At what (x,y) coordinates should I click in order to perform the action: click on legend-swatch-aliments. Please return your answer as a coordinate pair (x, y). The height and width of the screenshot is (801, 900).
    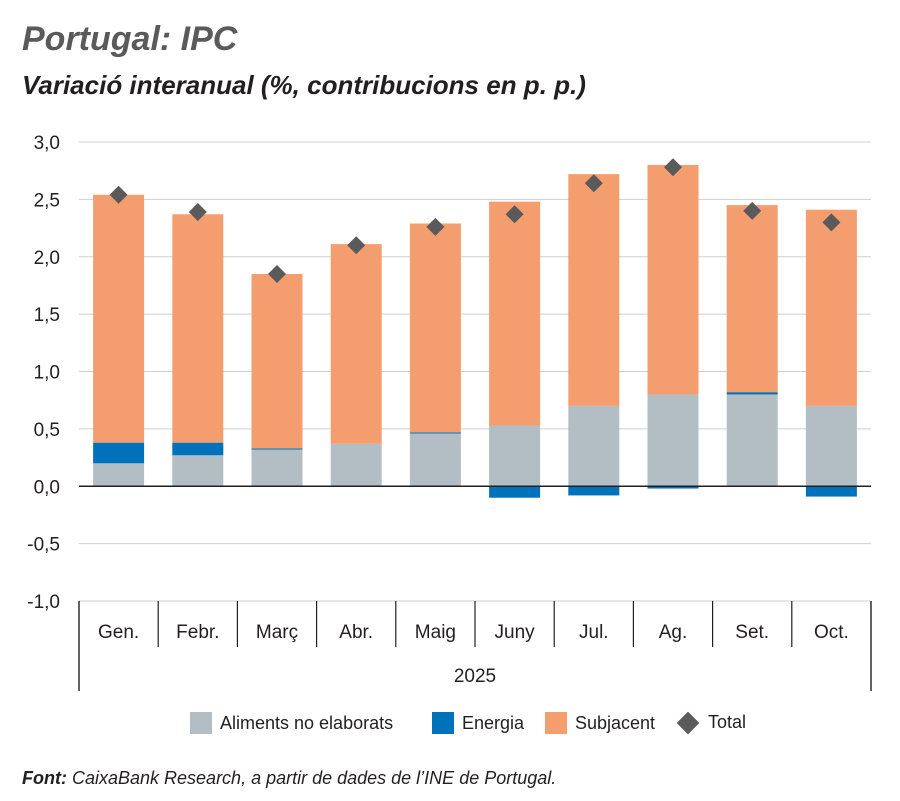
    Looking at the image, I should click on (201, 723).